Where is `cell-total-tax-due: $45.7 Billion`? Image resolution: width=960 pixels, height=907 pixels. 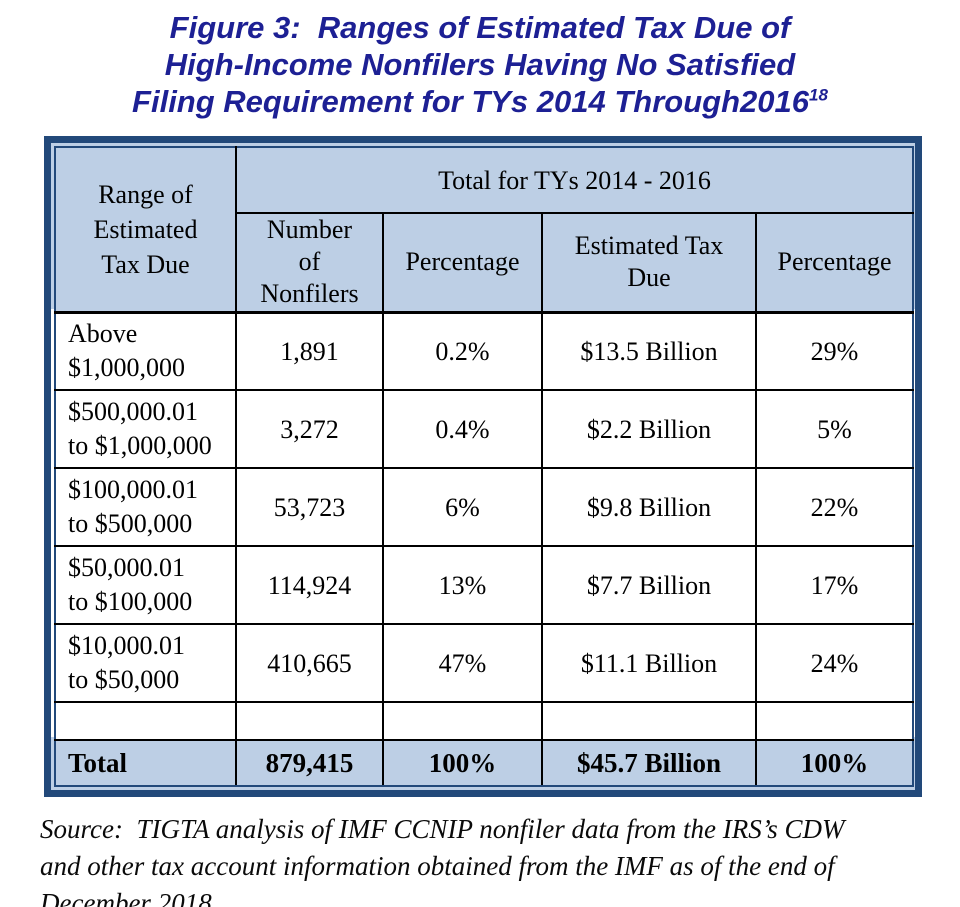 cell-total-tax-due: $45.7 Billion is located at coordinates (649, 763).